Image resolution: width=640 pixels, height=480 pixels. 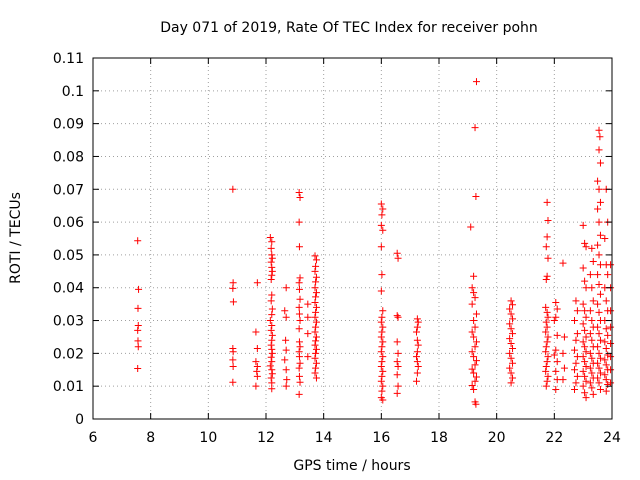 I want to click on y-axis-label: ROTI / TECUs, so click(x=16, y=238).